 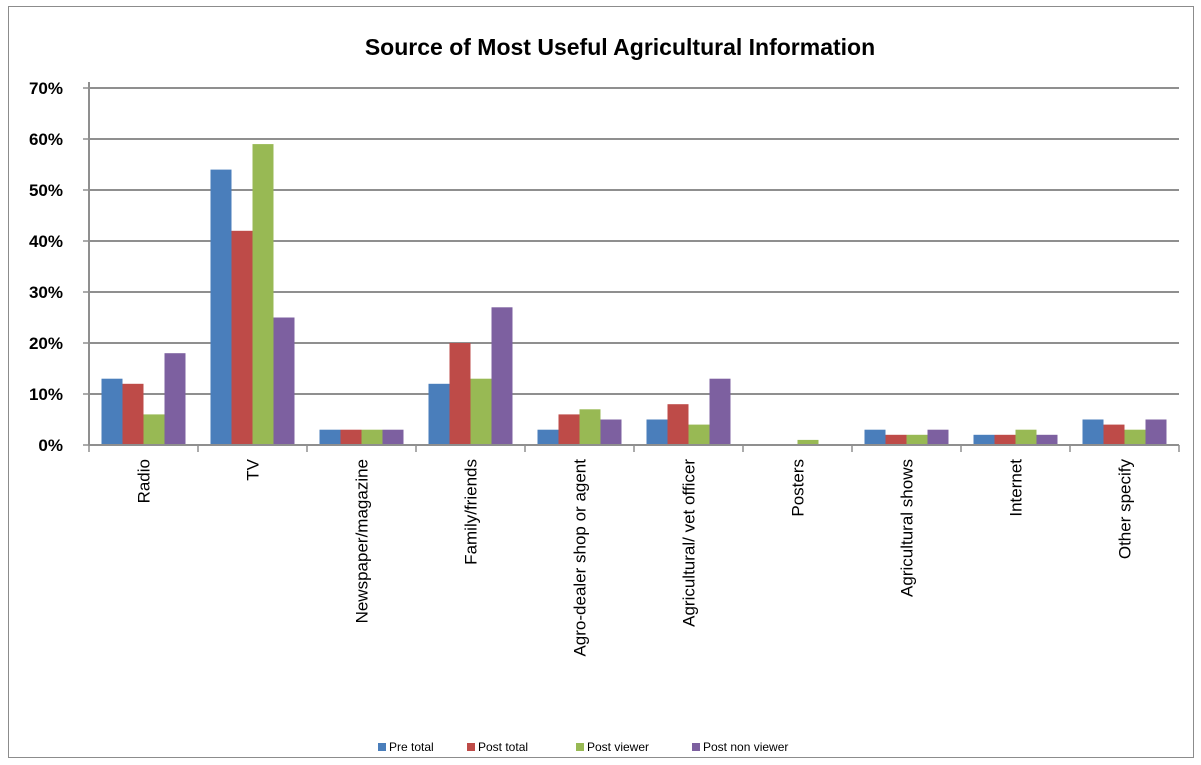 What do you see at coordinates (50, 445) in the screenshot?
I see `y-tick-label: 0%` at bounding box center [50, 445].